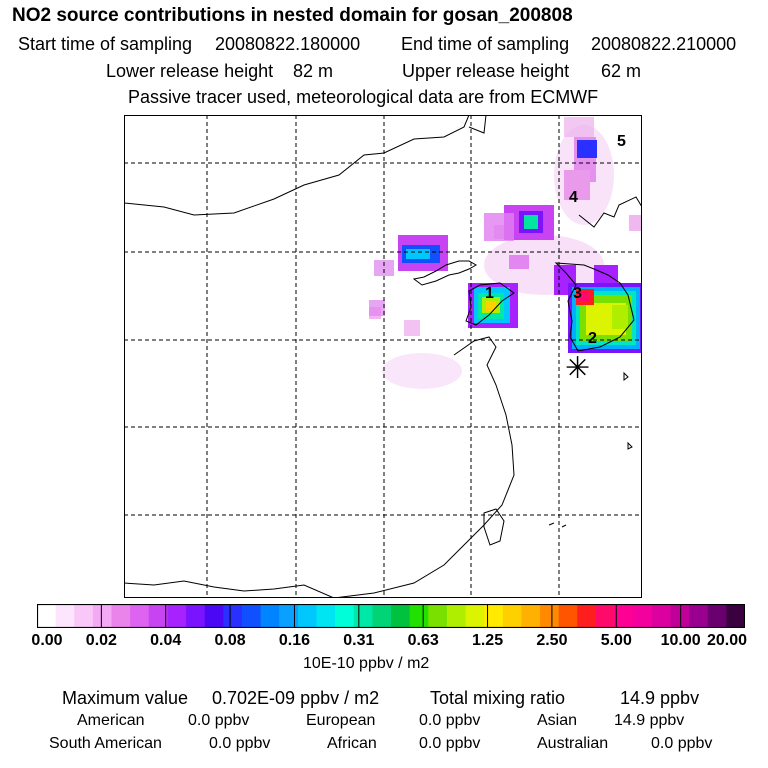 This screenshot has width=768, height=768. What do you see at coordinates (240, 743) in the screenshot?
I see `region-value-south-american: 0.0 ppbv` at bounding box center [240, 743].